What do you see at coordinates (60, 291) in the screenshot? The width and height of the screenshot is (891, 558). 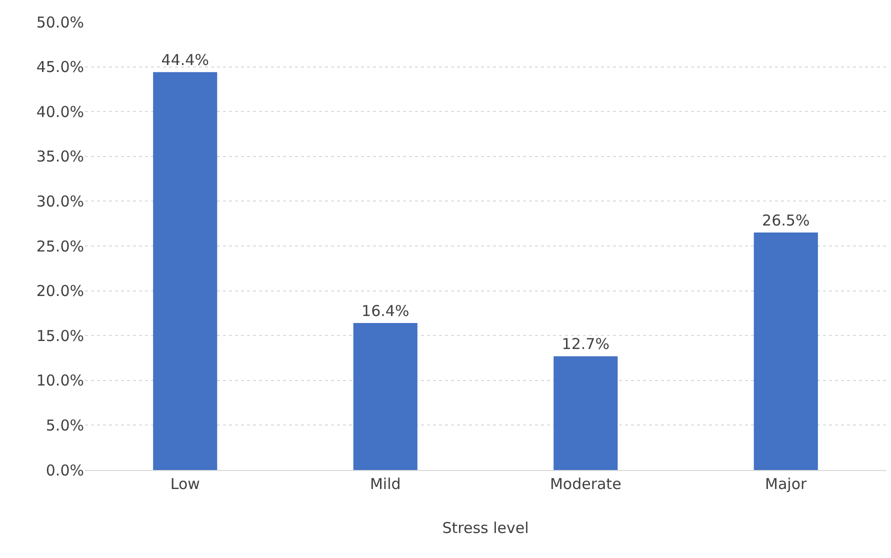 I see `y-tick-label: 20.0%` at bounding box center [60, 291].